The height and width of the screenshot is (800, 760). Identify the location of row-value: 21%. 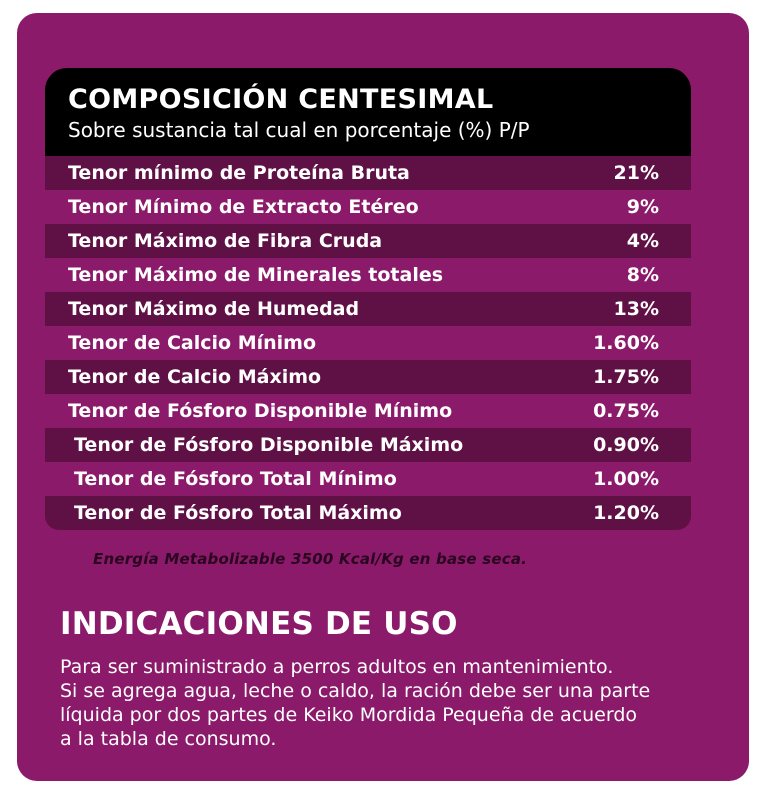
(636, 173).